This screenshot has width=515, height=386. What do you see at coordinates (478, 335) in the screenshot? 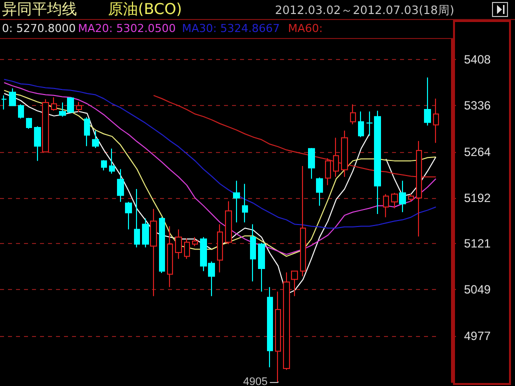
I see `y-tick-label: 4977` at bounding box center [478, 335].